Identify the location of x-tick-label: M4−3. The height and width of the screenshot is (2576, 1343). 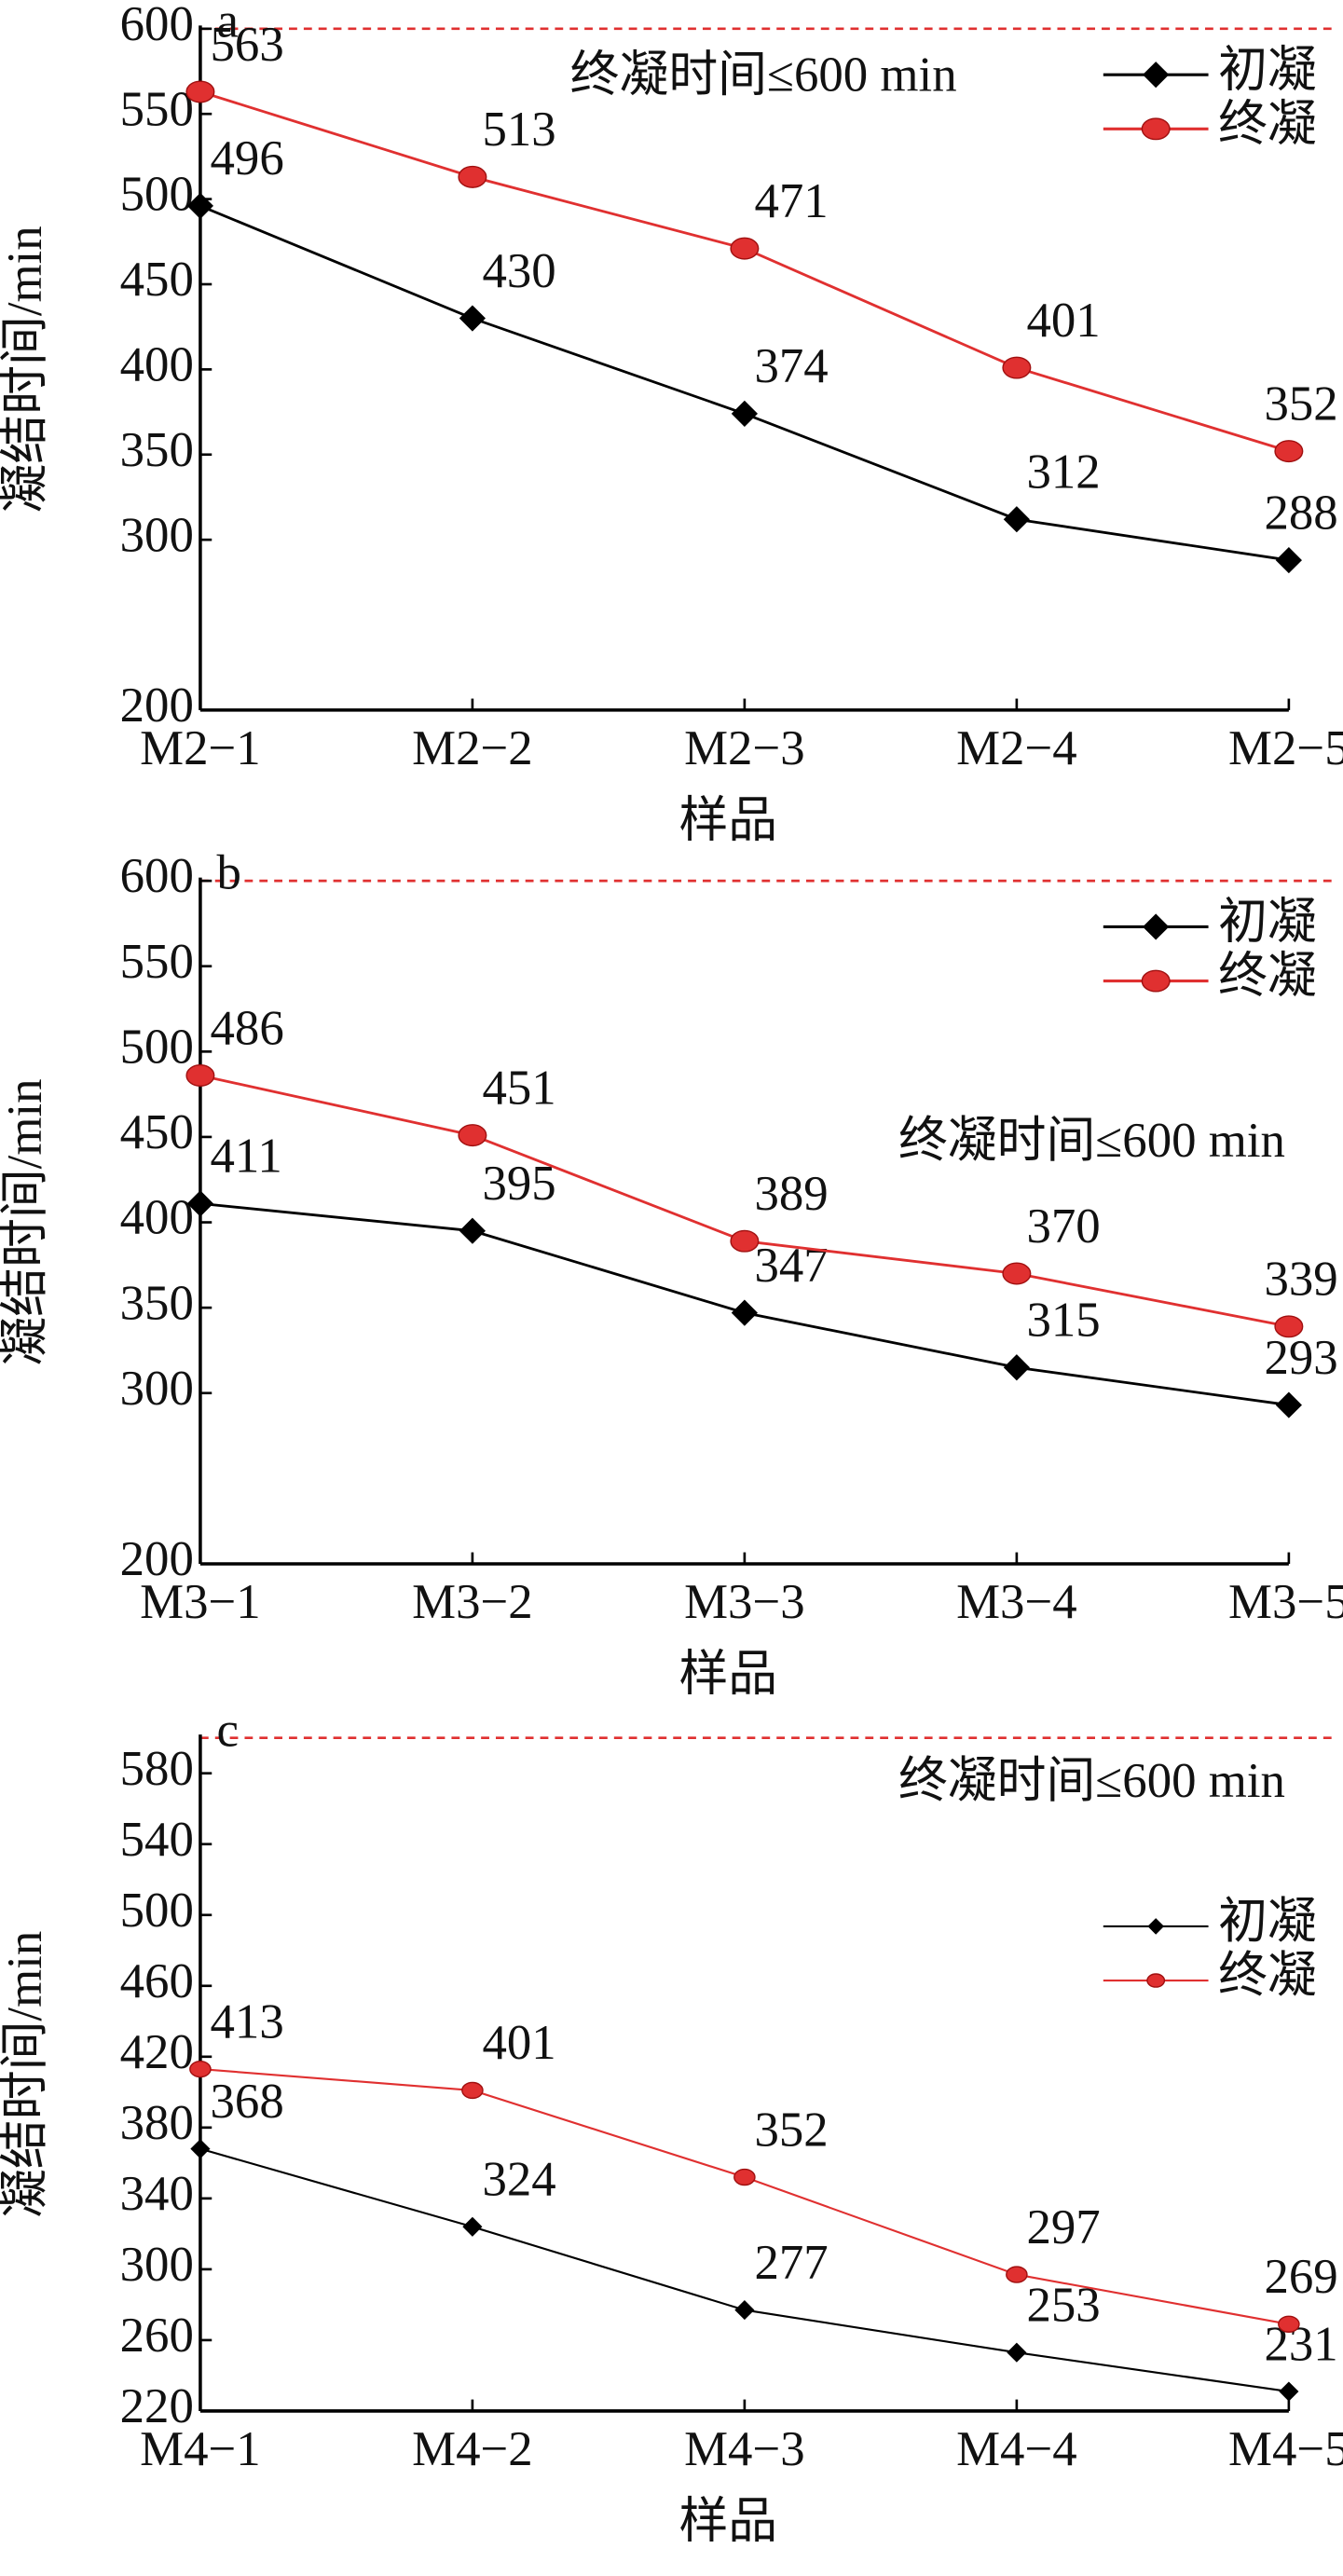
(744, 2449).